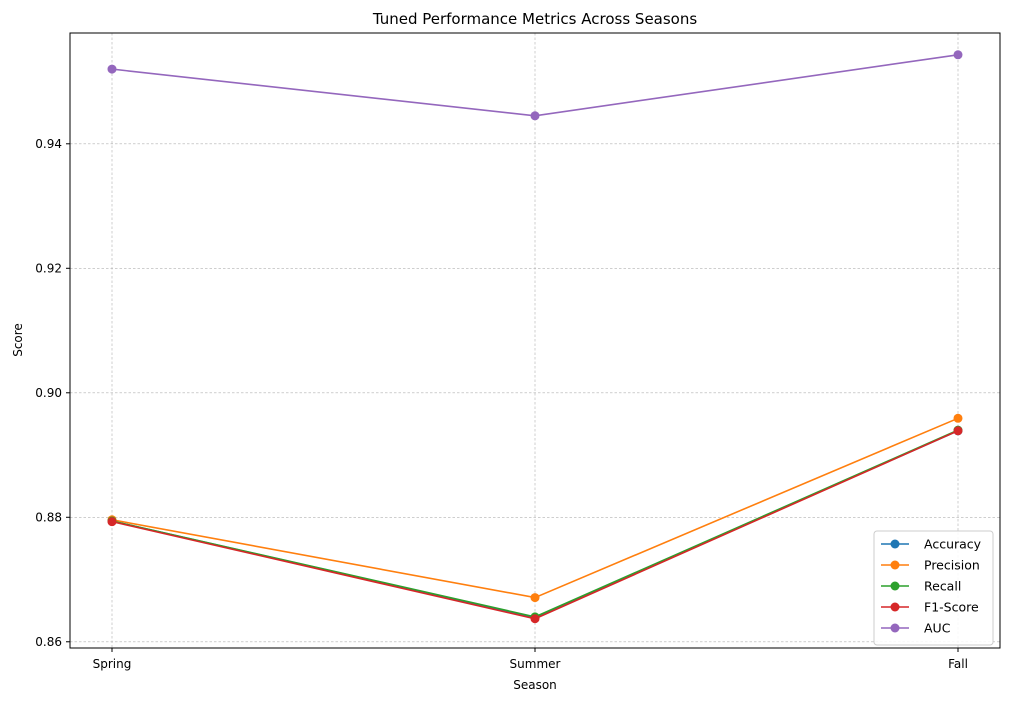 The image size is (1010, 701). I want to click on y-tick-label: 0.92, so click(48, 268).